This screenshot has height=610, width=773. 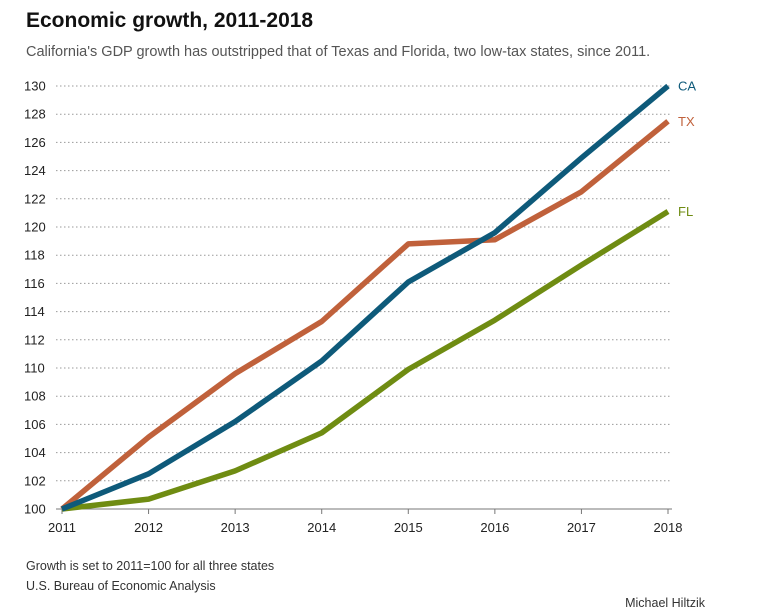 I want to click on series-end-labels: FL TX CA, so click(x=687, y=149).